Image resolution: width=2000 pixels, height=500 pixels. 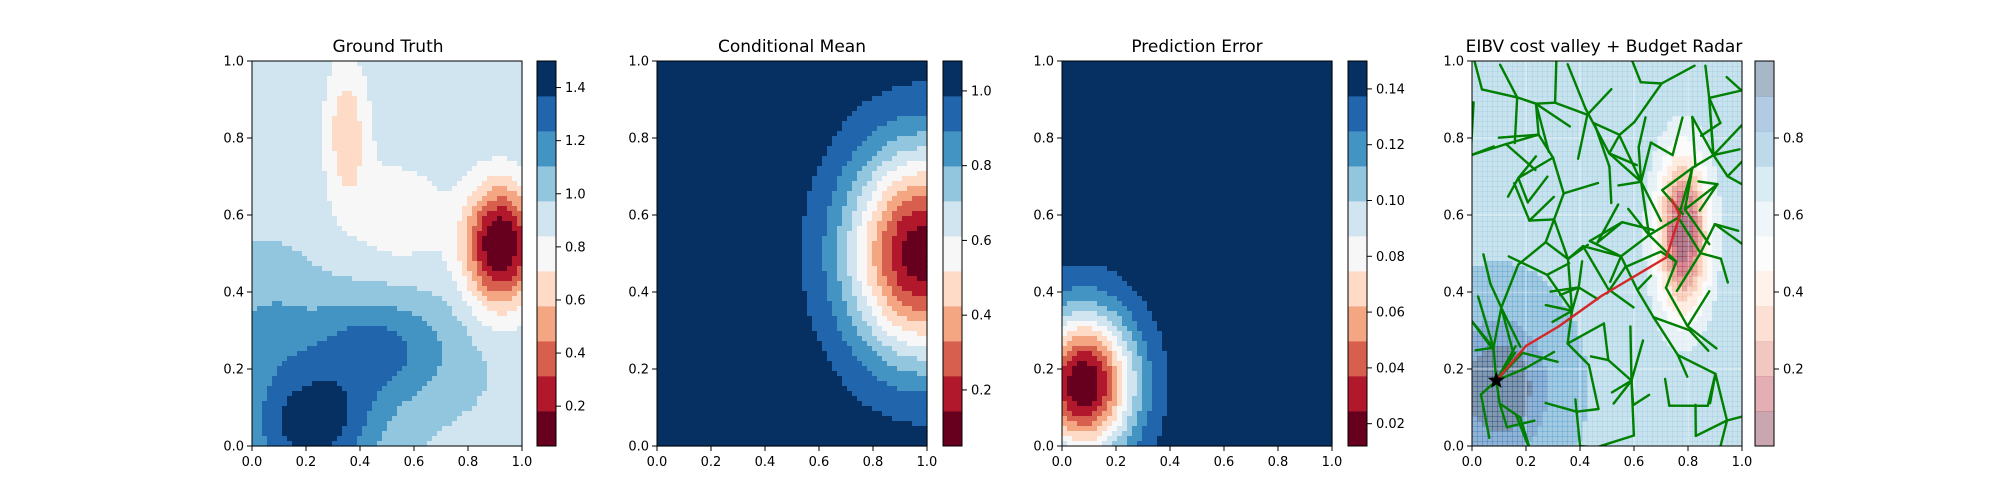 I want to click on start-star-marker, so click(x=1496, y=379).